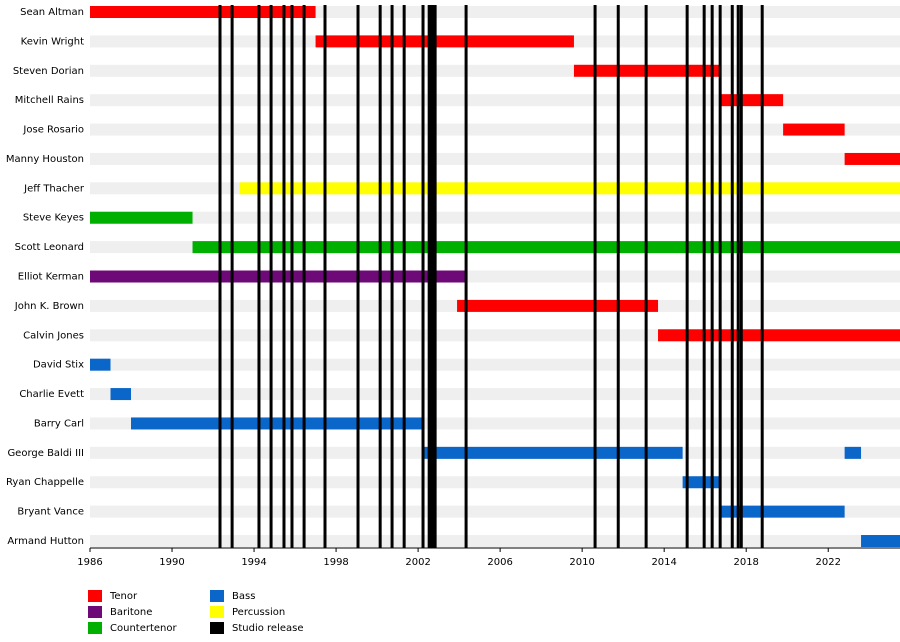 The width and height of the screenshot is (900, 642). I want to click on x-tick-label: 2010, so click(581, 562).